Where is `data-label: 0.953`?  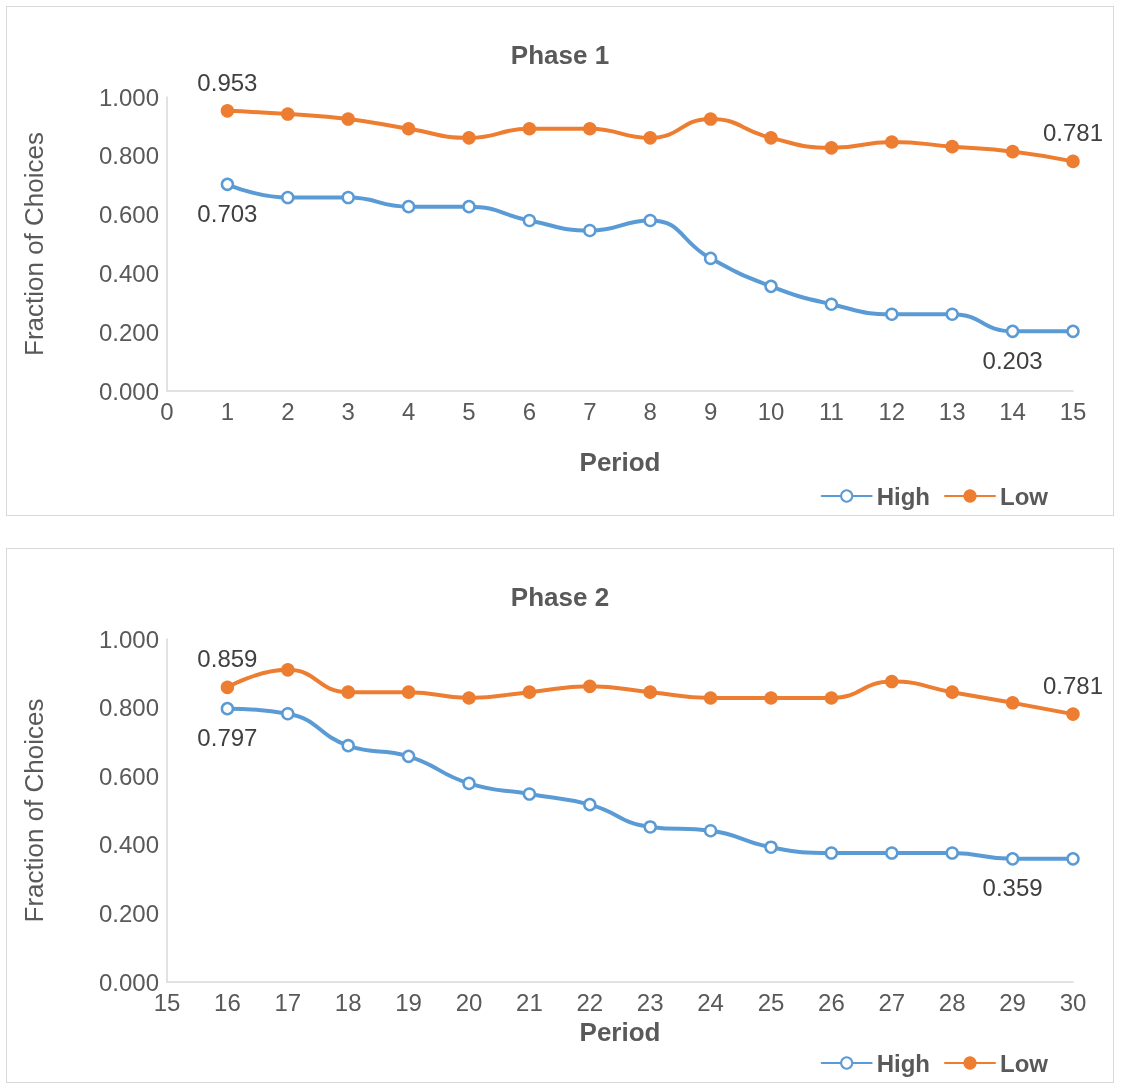 data-label: 0.953 is located at coordinates (227, 82).